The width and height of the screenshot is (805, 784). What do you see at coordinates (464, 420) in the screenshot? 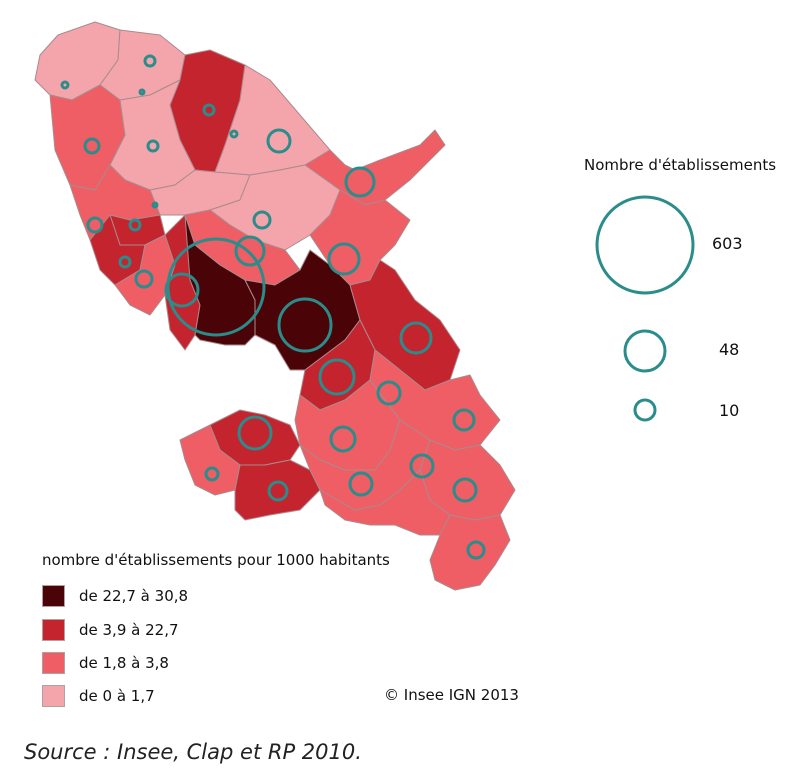
I see `circle-francois-e` at bounding box center [464, 420].